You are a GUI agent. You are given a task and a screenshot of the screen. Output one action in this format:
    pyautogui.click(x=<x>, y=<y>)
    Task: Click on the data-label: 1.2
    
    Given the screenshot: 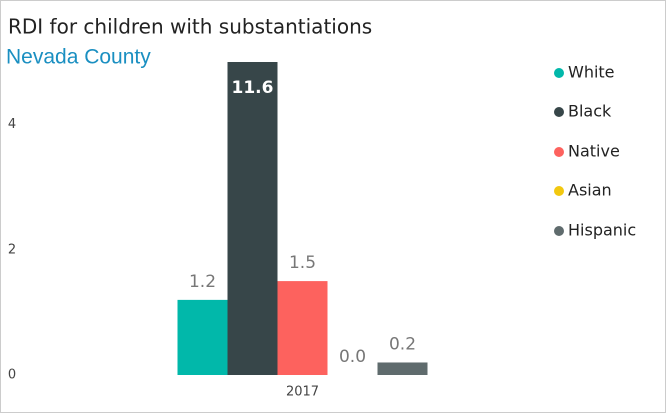 What is the action you would take?
    pyautogui.click(x=202, y=282)
    